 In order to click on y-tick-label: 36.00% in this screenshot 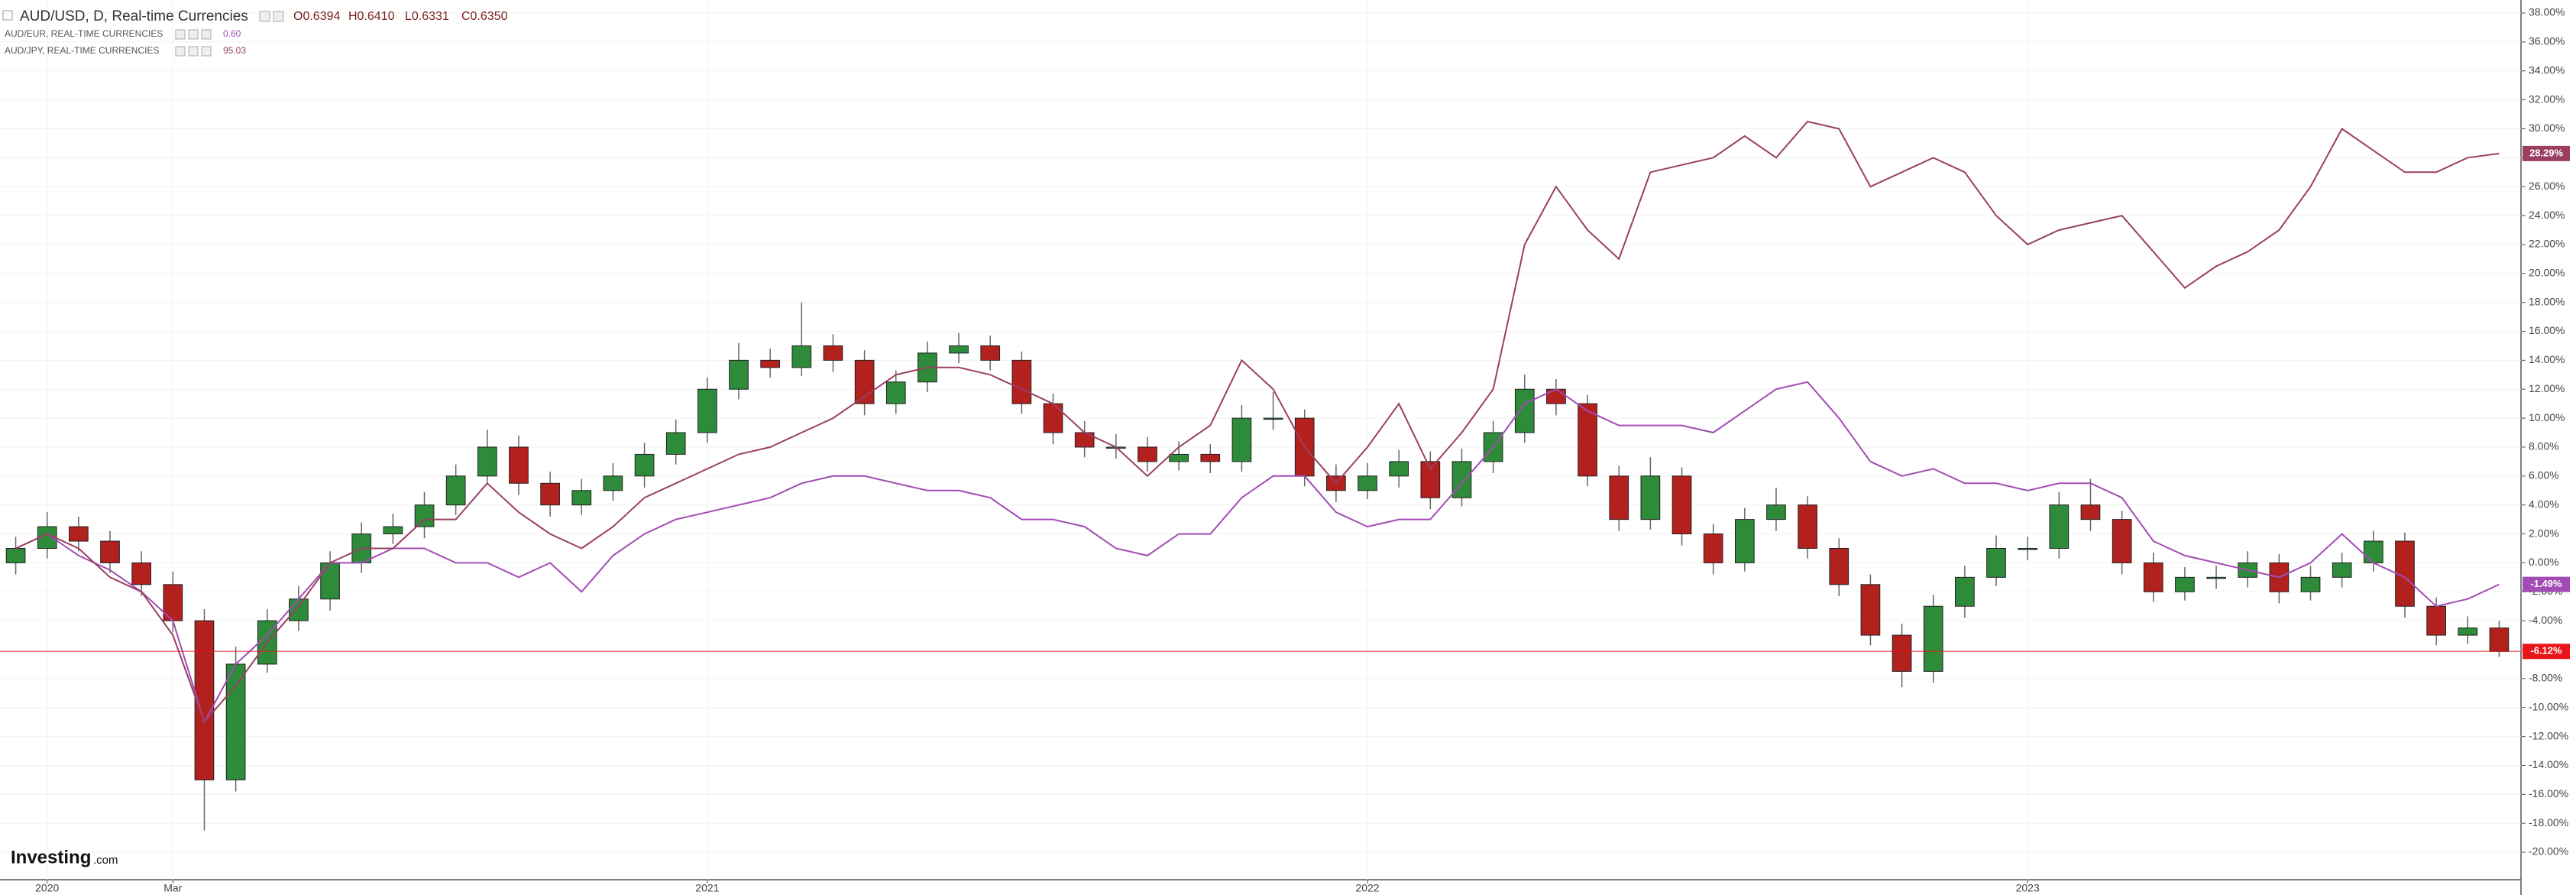, I will do `click(2547, 41)`.